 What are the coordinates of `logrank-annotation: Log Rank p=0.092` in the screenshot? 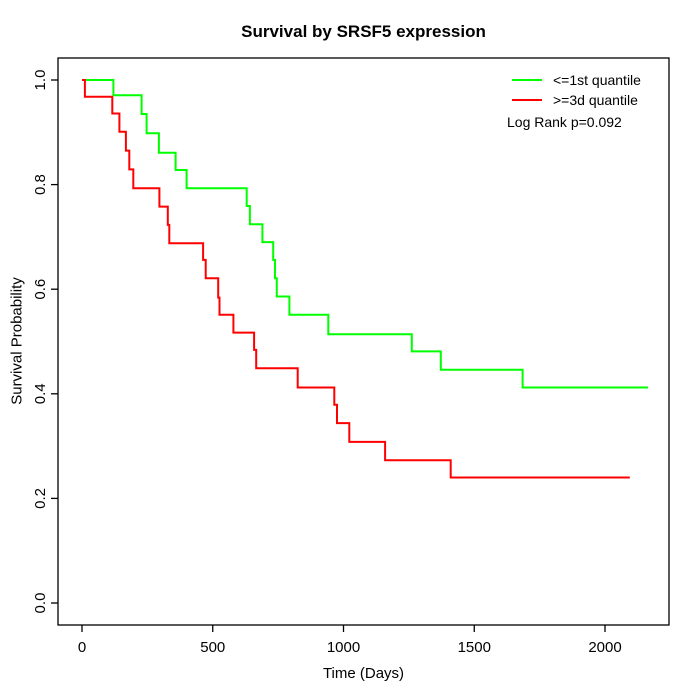 It's located at (564, 122).